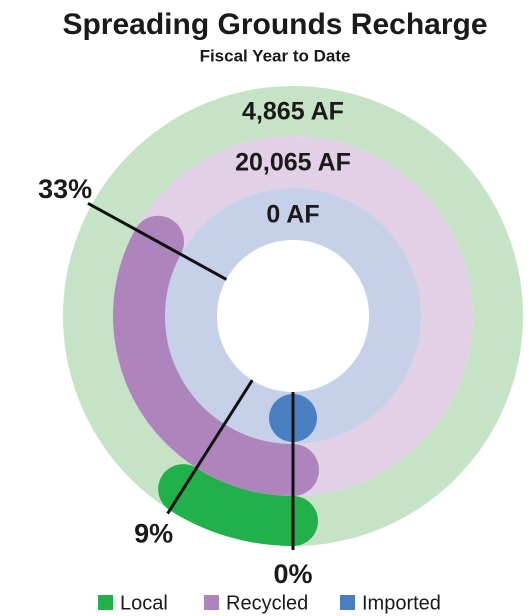 The width and height of the screenshot is (530, 616). Describe the element at coordinates (153, 534) in the screenshot. I see `percent-label: 9%` at that location.